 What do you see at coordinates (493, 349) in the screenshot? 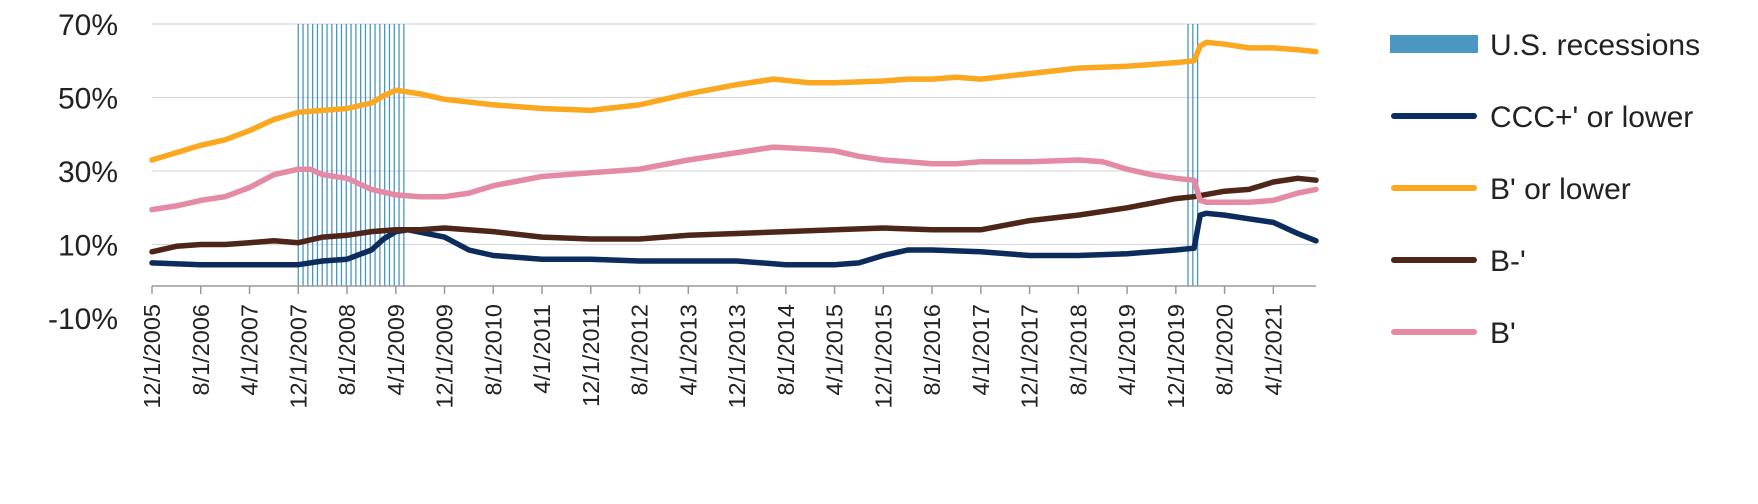
I see `x-tick-label: 8/1/2010` at bounding box center [493, 349].